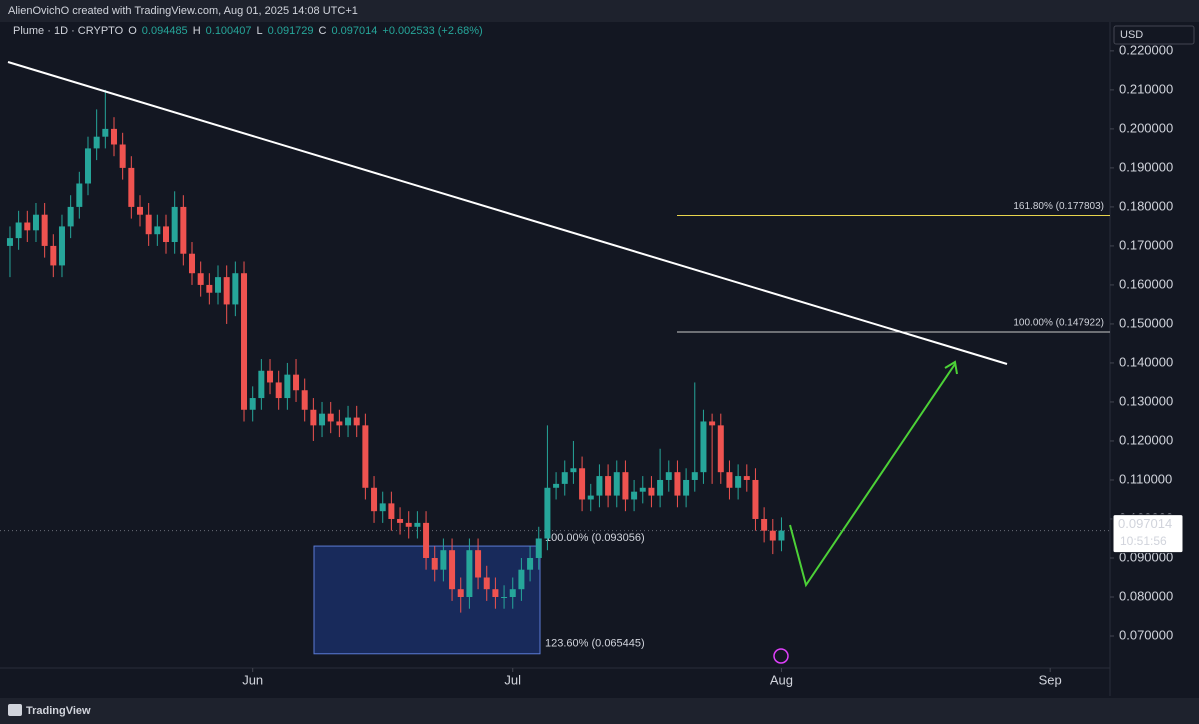 This screenshot has width=1199, height=724. Describe the element at coordinates (599, 711) in the screenshot. I see `bottom-bar` at that location.